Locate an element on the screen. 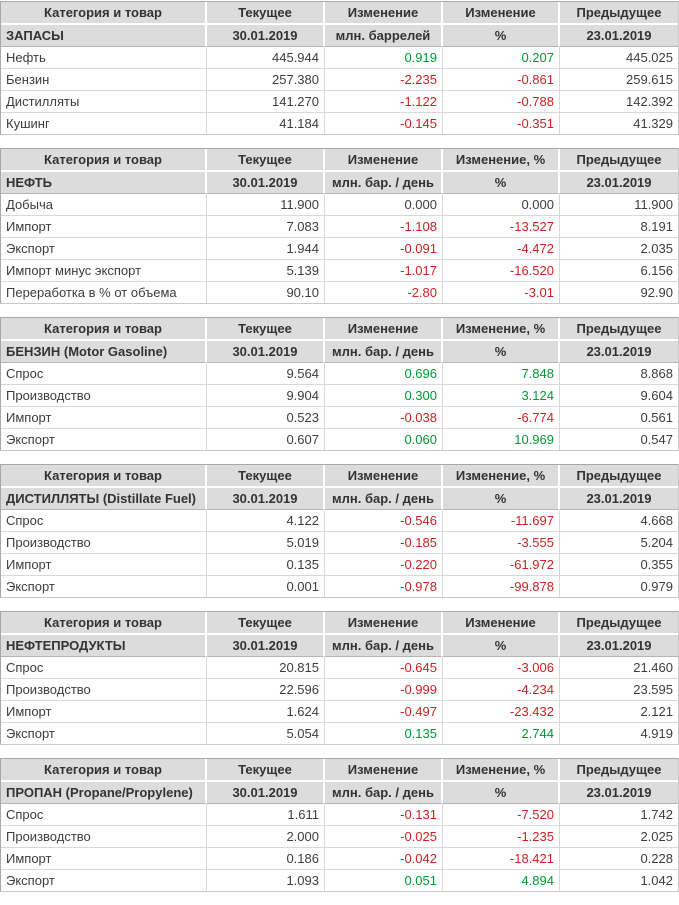 This screenshot has height=905, width=679. table-row: Производство 9.904 0.300 3.124 9.604 is located at coordinates (339, 396).